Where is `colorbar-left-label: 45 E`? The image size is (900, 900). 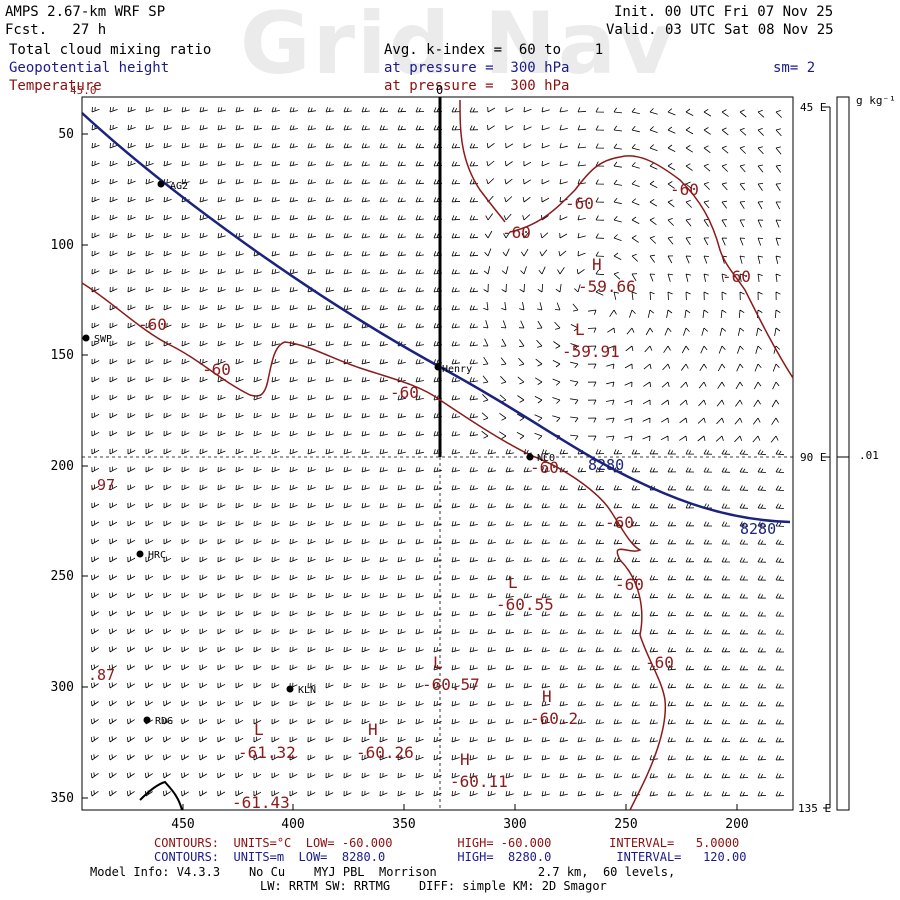
colorbar-left-label: 45 E is located at coordinates (813, 107).